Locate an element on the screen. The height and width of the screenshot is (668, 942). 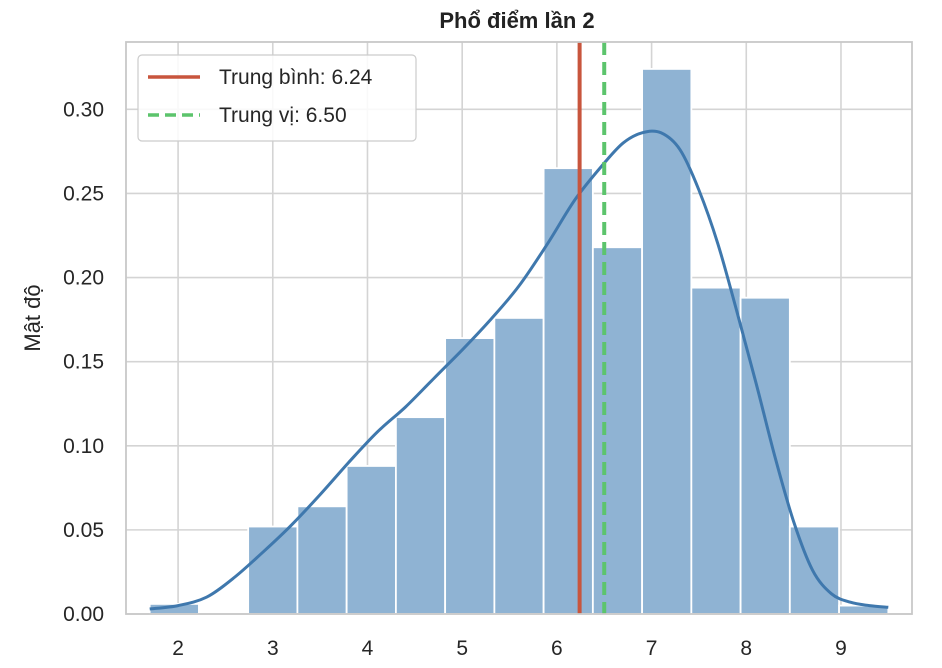
x-tick-label: 9 is located at coordinates (841, 648).